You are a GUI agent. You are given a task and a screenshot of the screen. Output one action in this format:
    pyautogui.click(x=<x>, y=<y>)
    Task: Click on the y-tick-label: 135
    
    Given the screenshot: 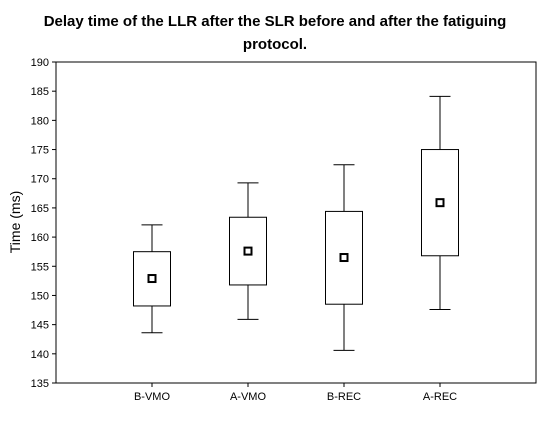 What is the action you would take?
    pyautogui.click(x=40, y=384)
    